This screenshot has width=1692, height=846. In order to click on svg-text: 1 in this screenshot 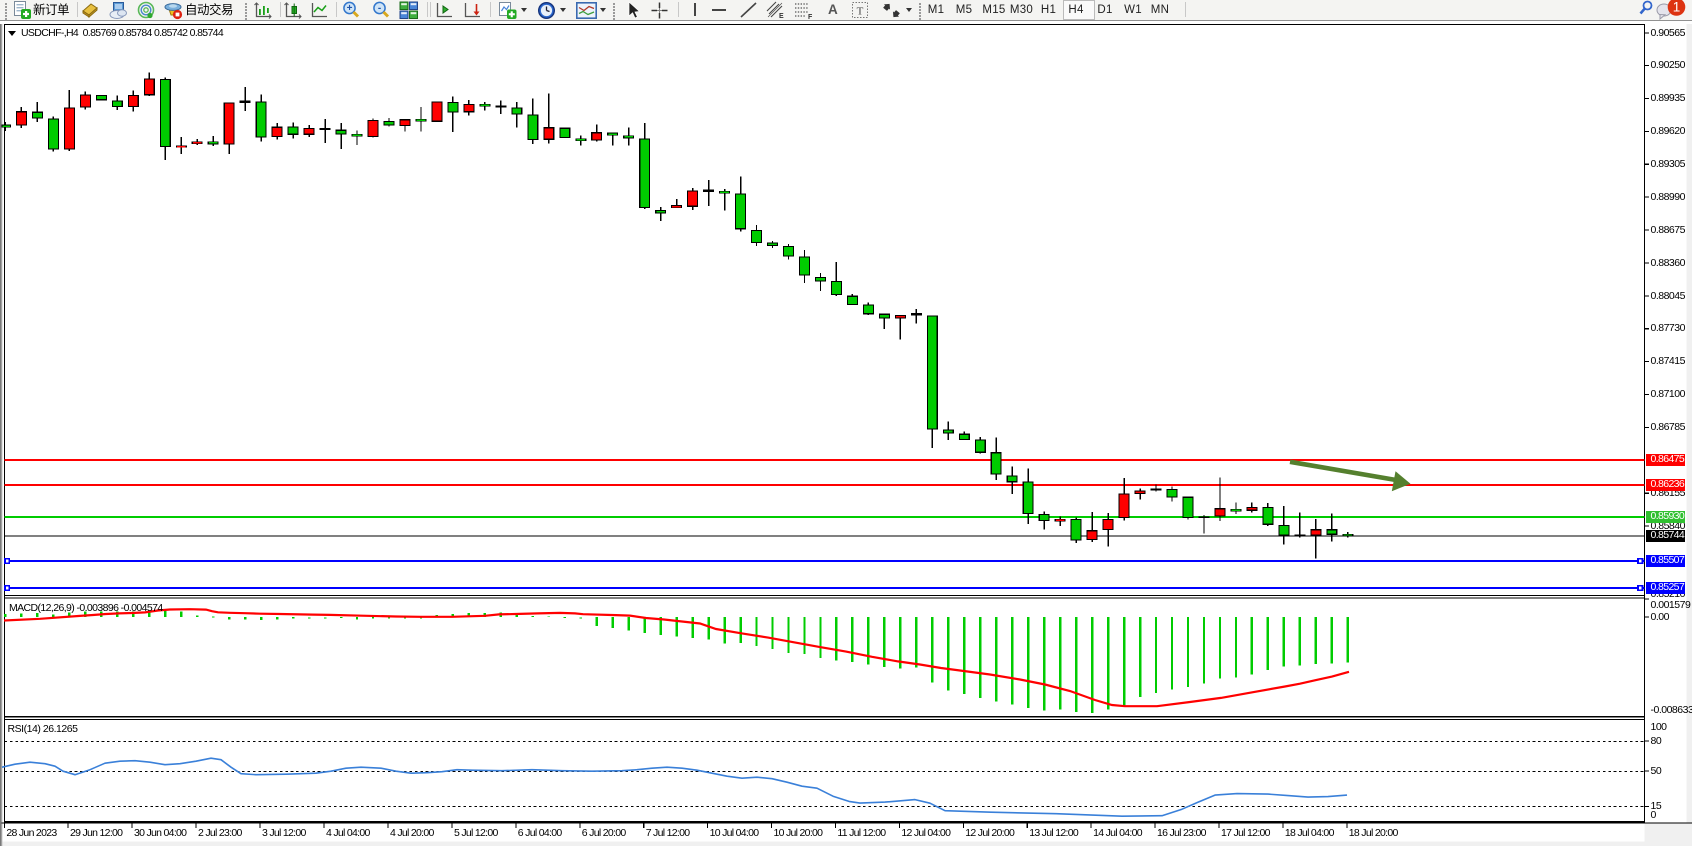, I will do `click(1677, 7)`.